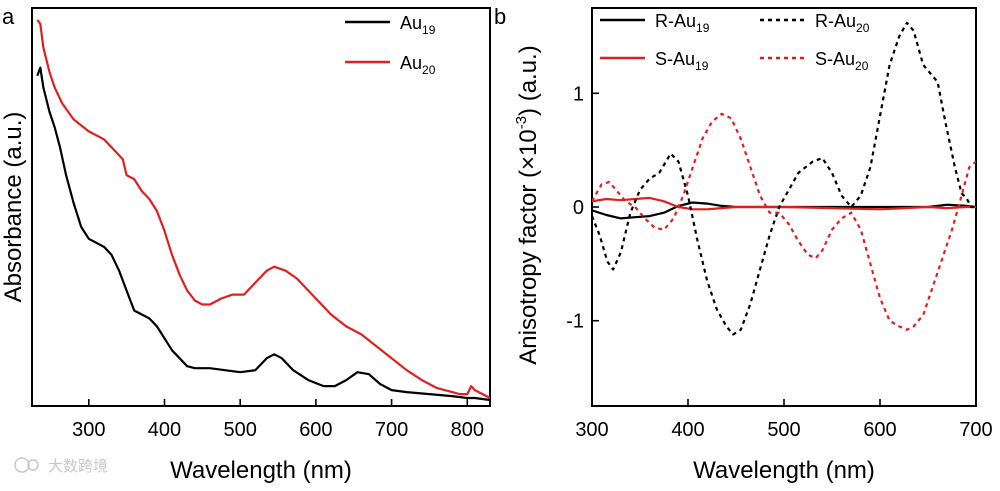  Describe the element at coordinates (467, 430) in the screenshot. I see `x-tick-label: 800` at that location.